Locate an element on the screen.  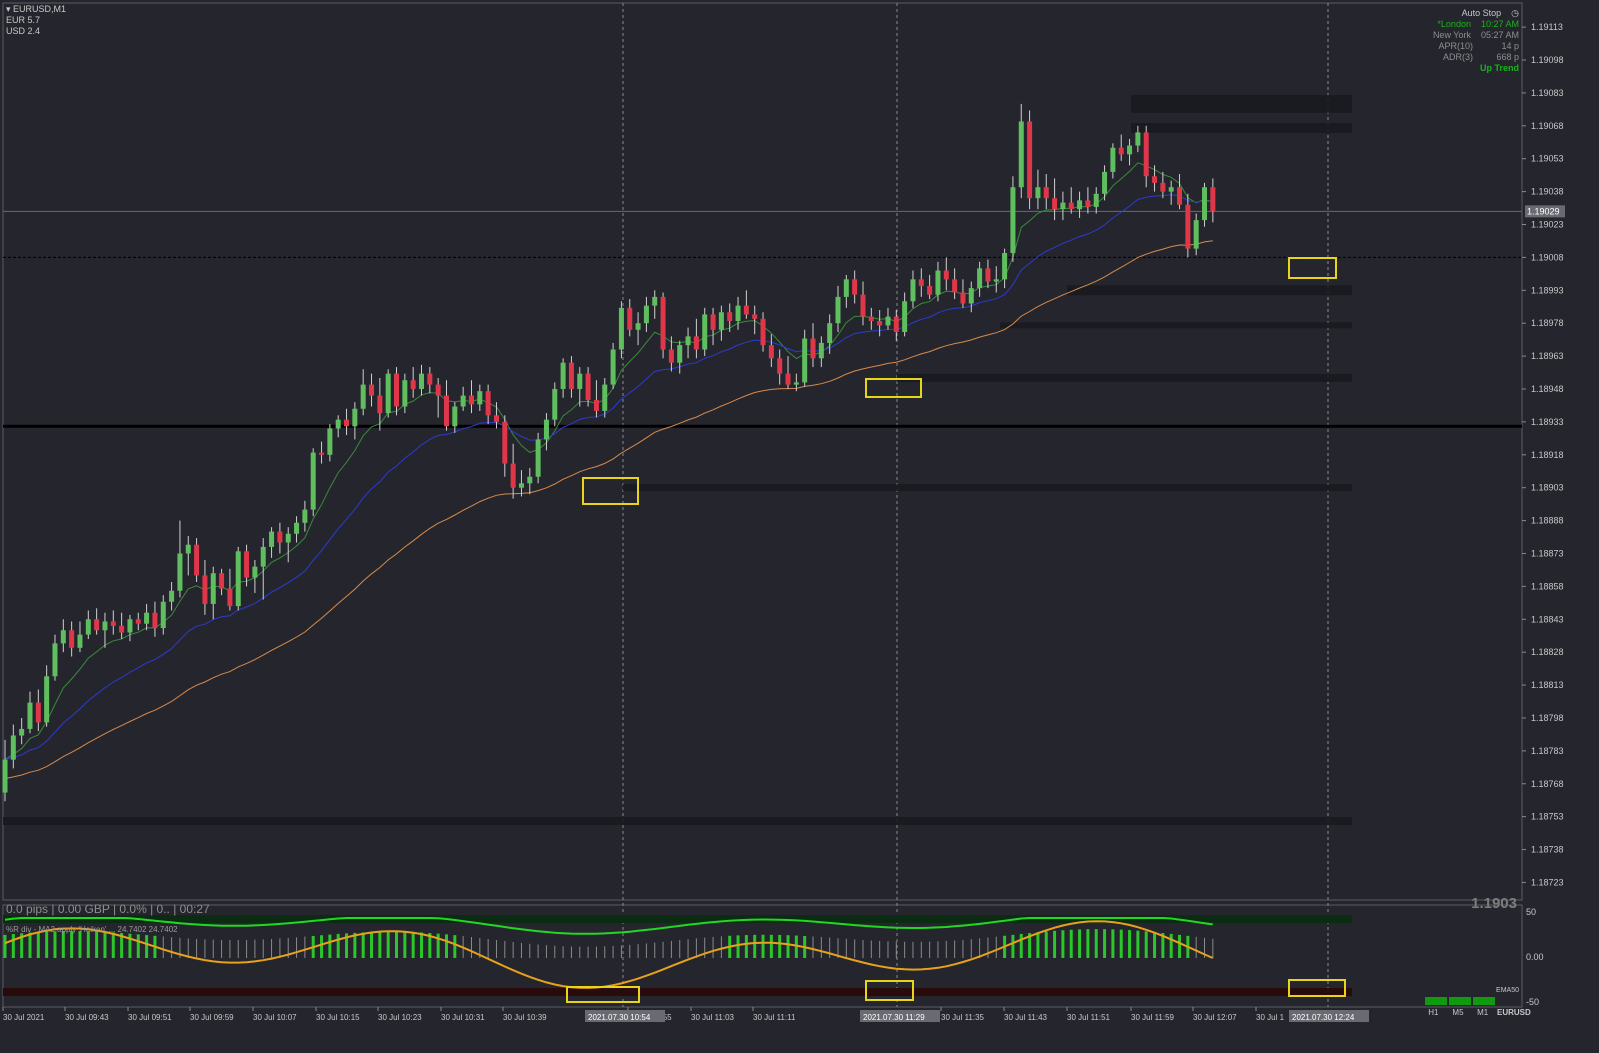
newyork-label: New York is located at coordinates (1451, 35).